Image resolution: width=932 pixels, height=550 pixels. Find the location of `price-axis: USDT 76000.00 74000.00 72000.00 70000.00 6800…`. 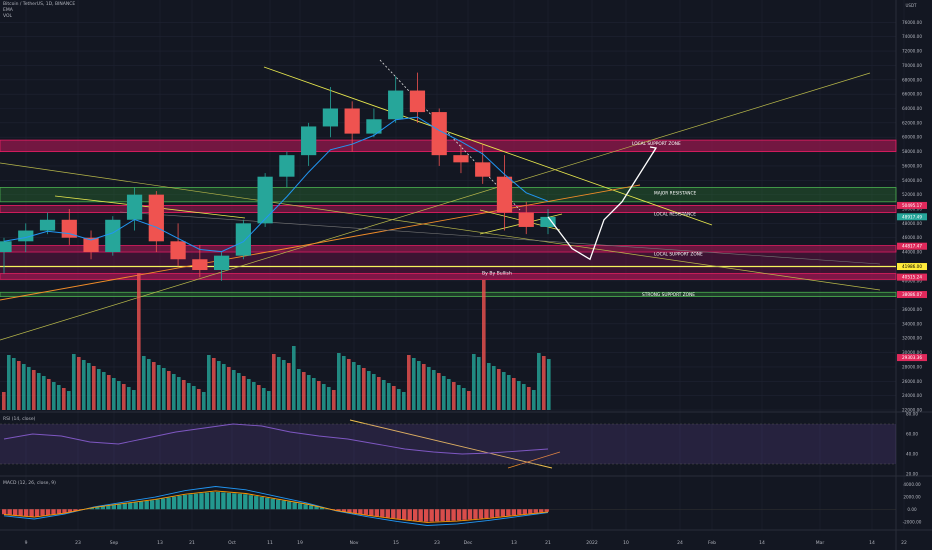

price-axis: USDT 76000.00 74000.00 72000.00 70000.00 6800… is located at coordinates (912, 263).